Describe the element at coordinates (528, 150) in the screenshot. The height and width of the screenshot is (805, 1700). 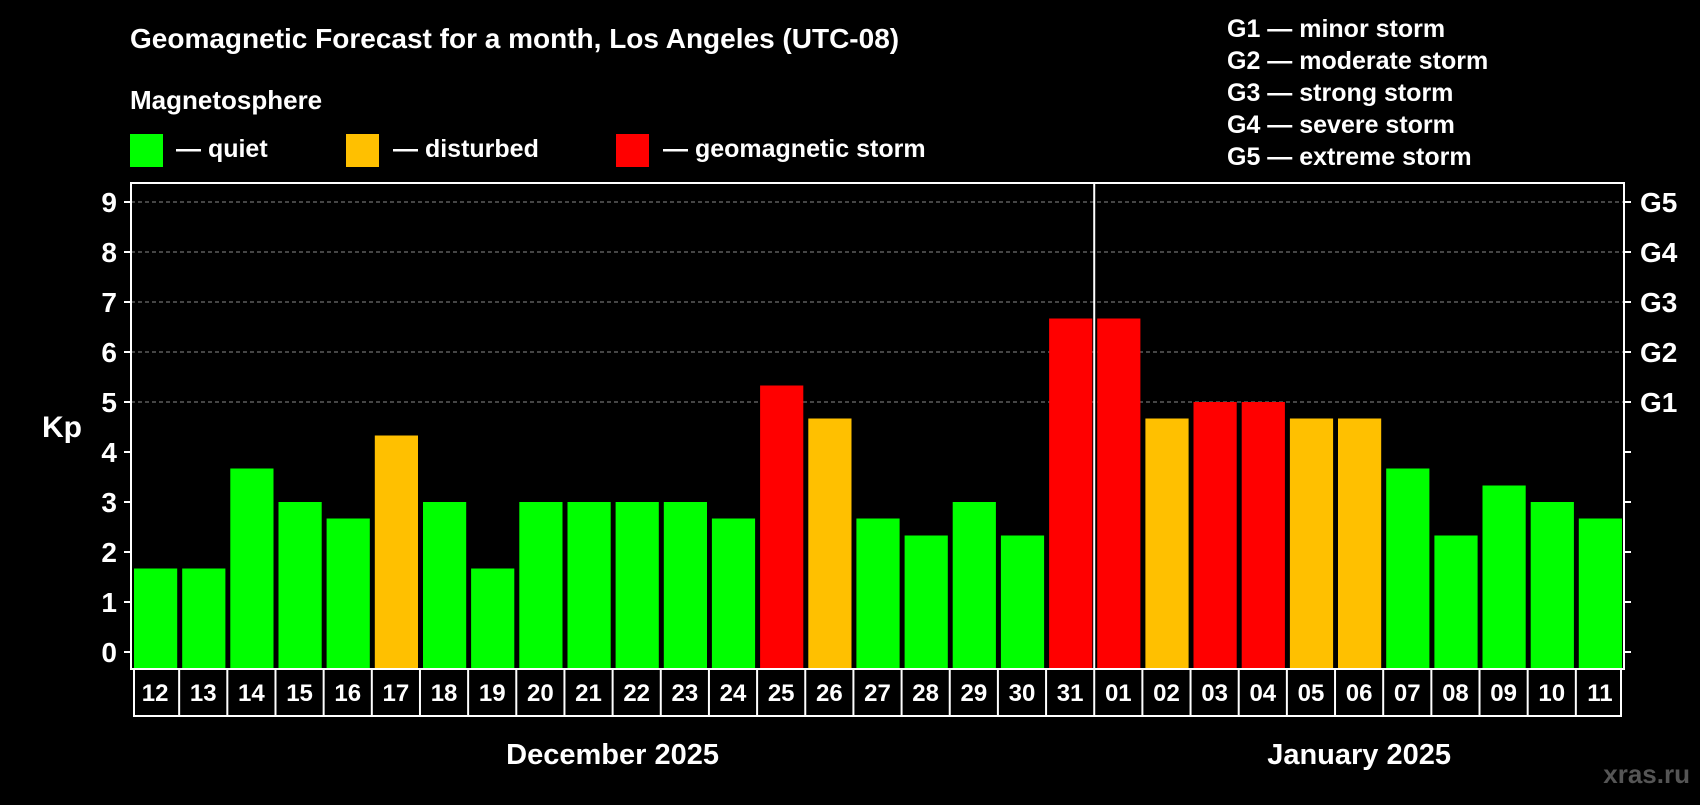
I see `legend: — quiet — disturbed — geomagnetic storm` at that location.